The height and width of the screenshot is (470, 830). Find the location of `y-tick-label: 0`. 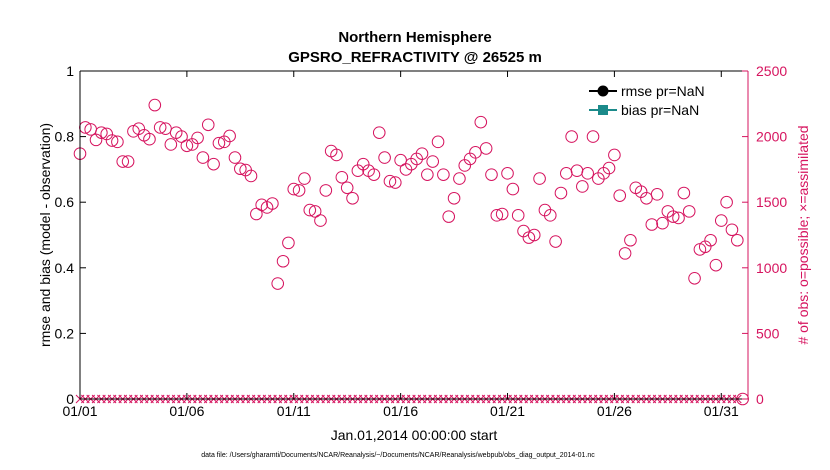

y-tick-label: 0 is located at coordinates (70, 399).